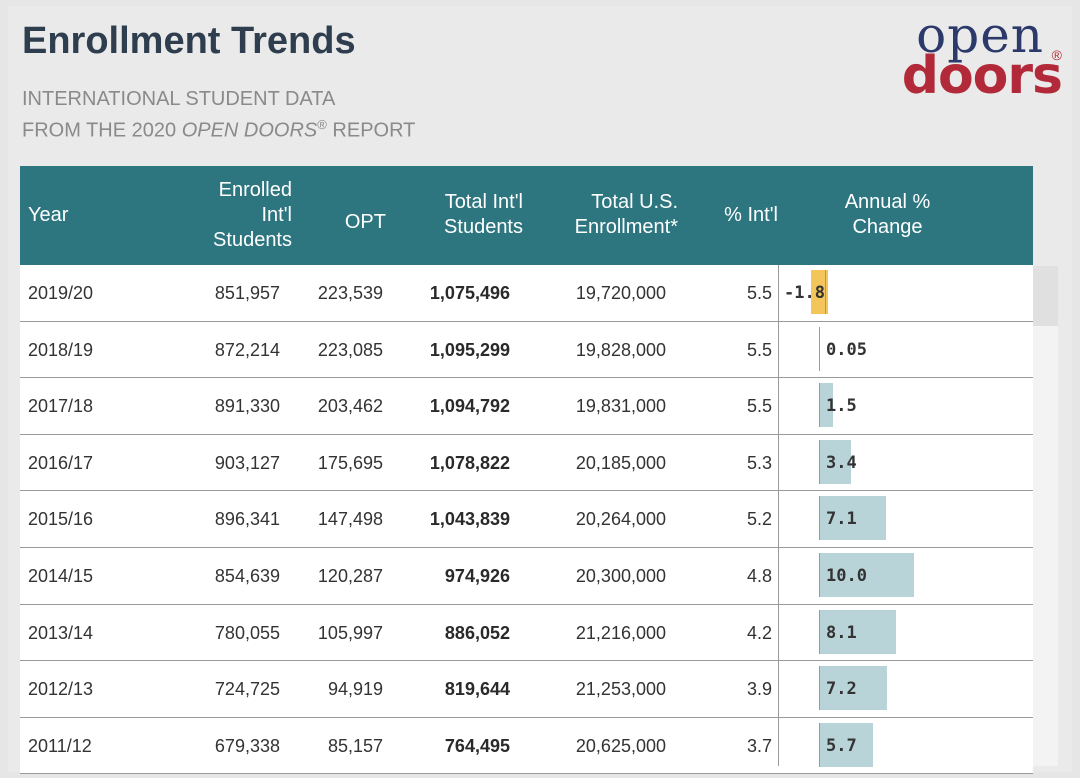 Image resolution: width=1080 pixels, height=778 pixels. I want to click on open-doors-logo: open ® doors, so click(977, 54).